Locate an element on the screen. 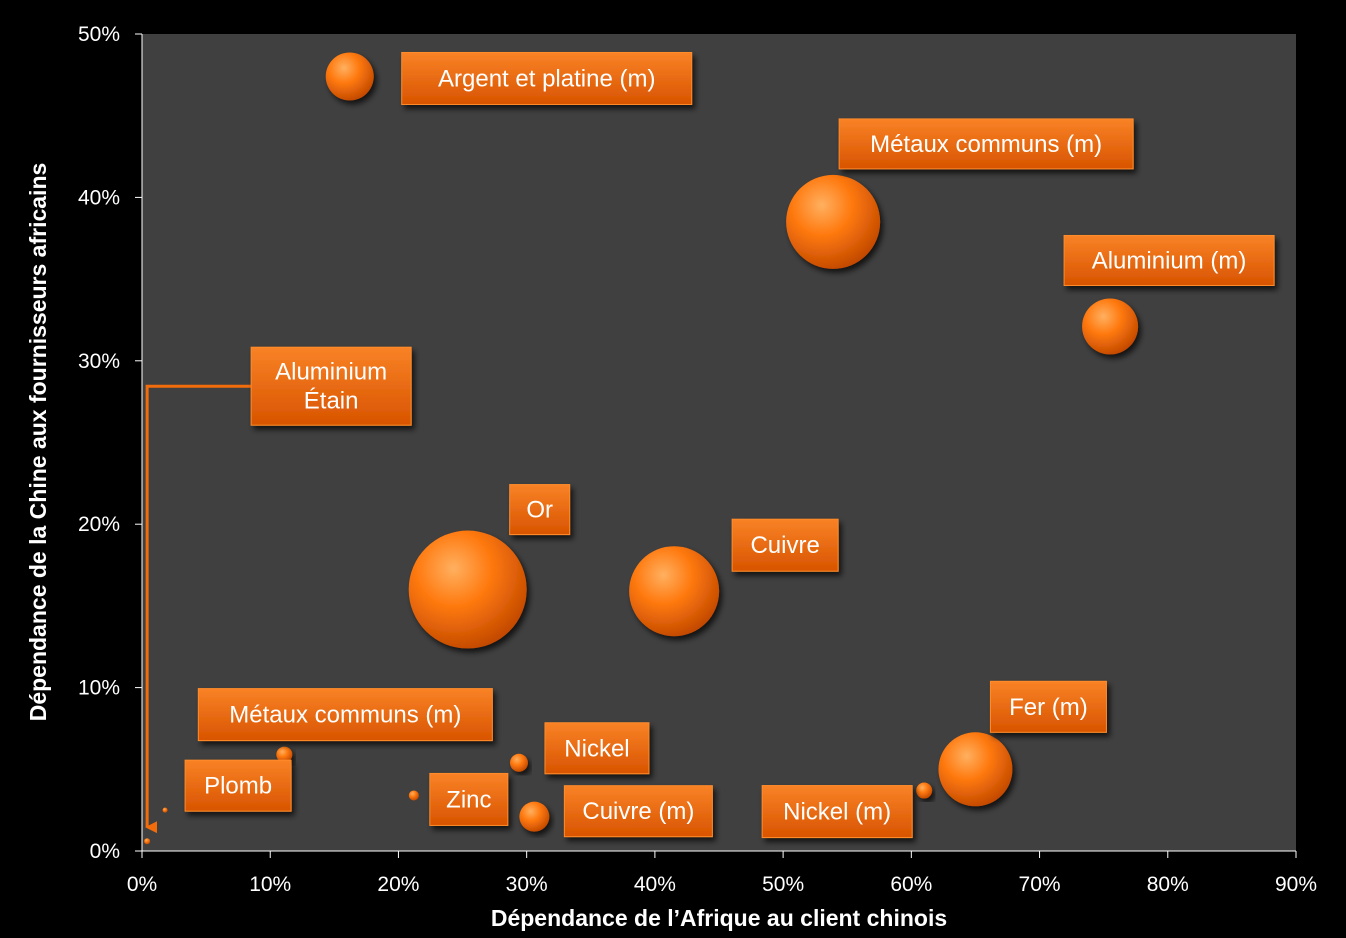  callout-label: Cuivre (m) is located at coordinates (638, 811).